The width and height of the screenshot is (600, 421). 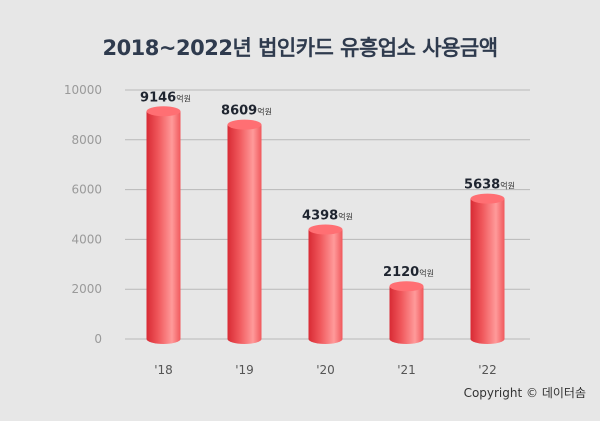 What do you see at coordinates (83, 90) in the screenshot?
I see `y-tick-label: 10000` at bounding box center [83, 90].